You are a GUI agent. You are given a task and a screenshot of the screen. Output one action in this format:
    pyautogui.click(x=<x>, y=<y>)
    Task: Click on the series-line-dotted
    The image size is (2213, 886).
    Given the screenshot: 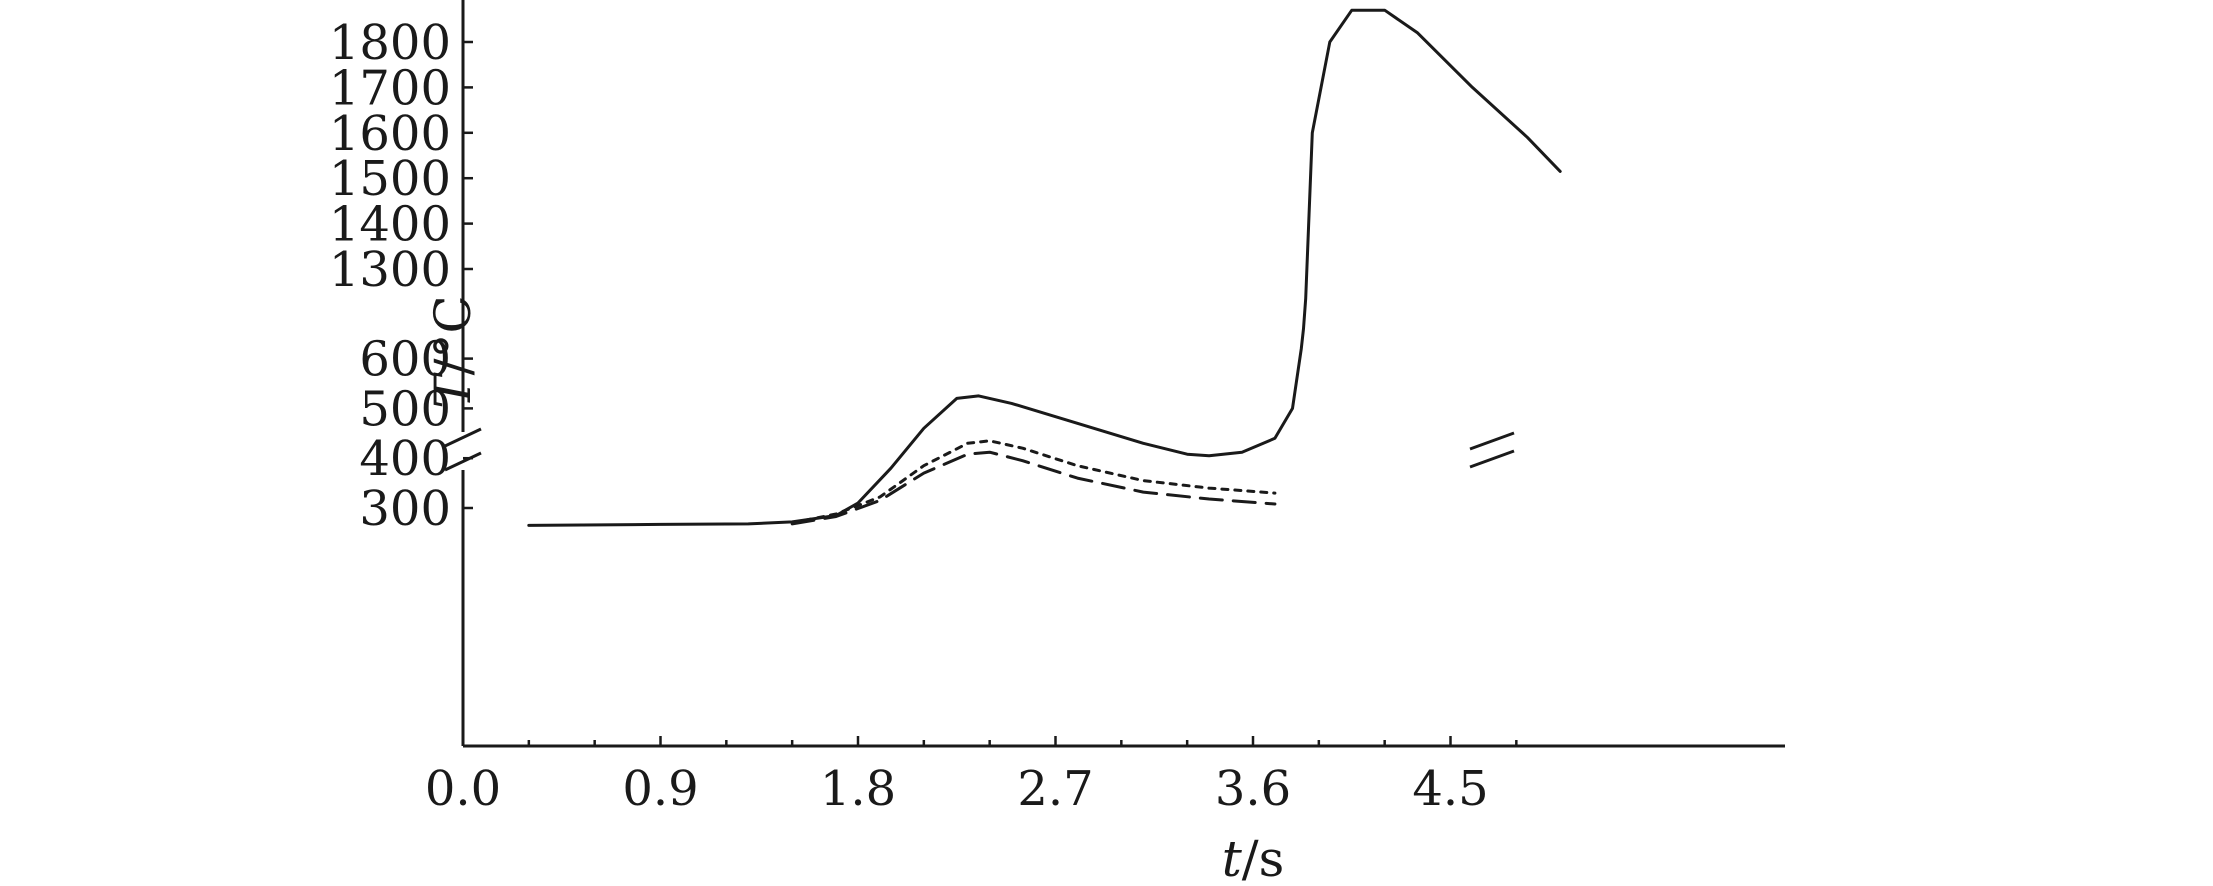 What is the action you would take?
    pyautogui.click(x=1033, y=482)
    